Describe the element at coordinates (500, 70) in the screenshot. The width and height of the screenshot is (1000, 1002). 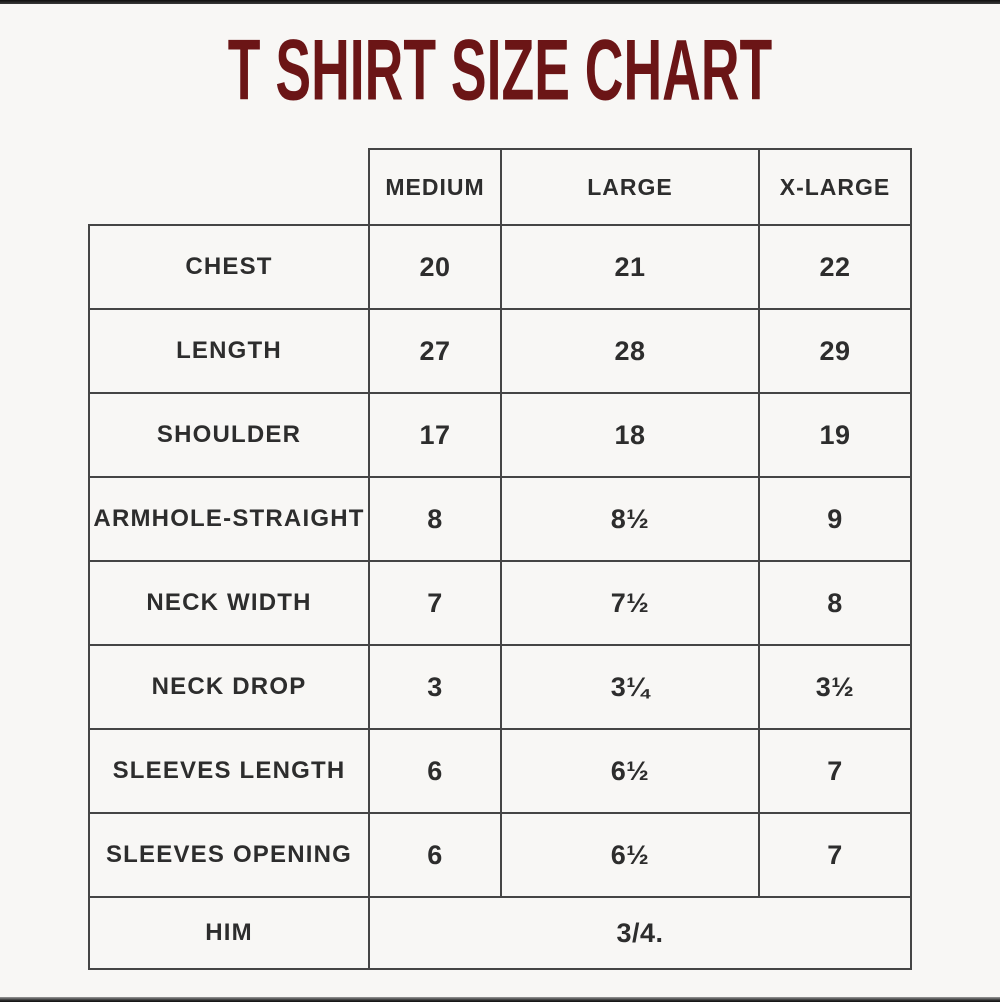
I see `page-title: T SHIRT SIZE CHART` at that location.